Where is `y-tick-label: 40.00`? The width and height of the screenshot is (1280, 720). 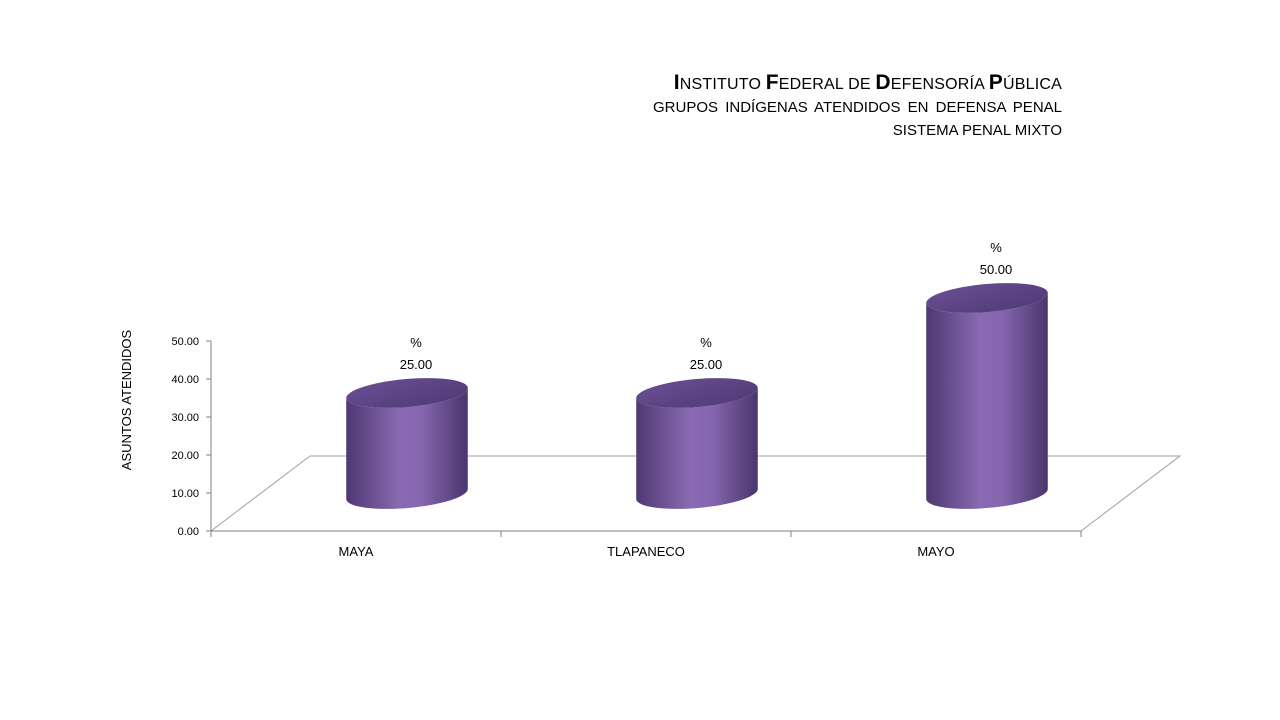 y-tick-label: 40.00 is located at coordinates (185, 380).